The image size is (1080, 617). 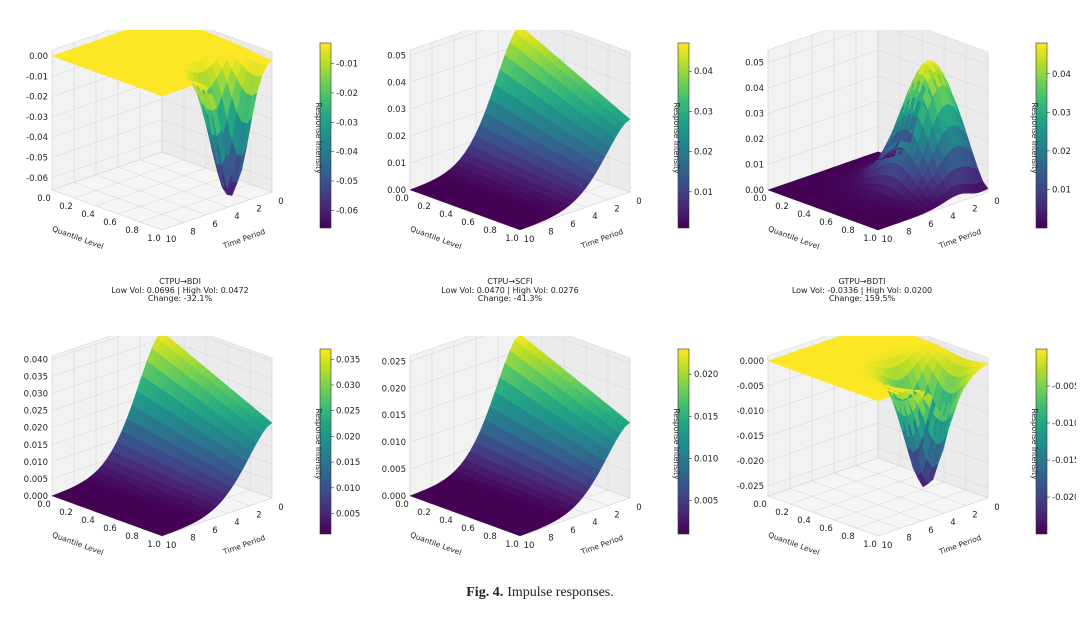 I want to click on figure-caption-text: Impulse responses., so click(x=560, y=592).